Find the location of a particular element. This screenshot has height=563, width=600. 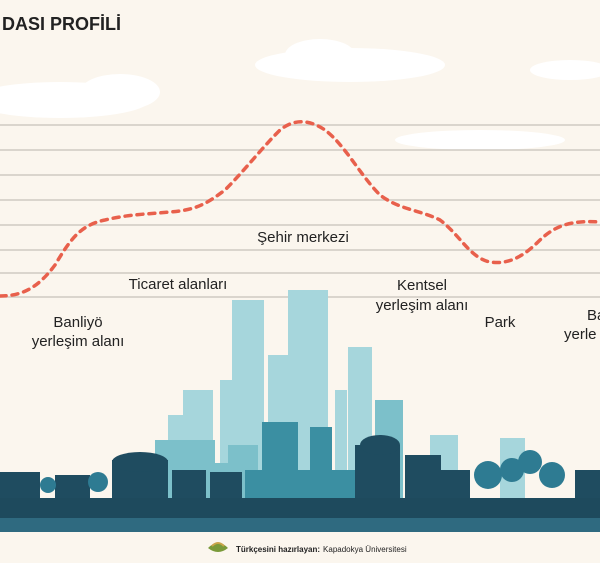

label: yerle is located at coordinates (580, 334).